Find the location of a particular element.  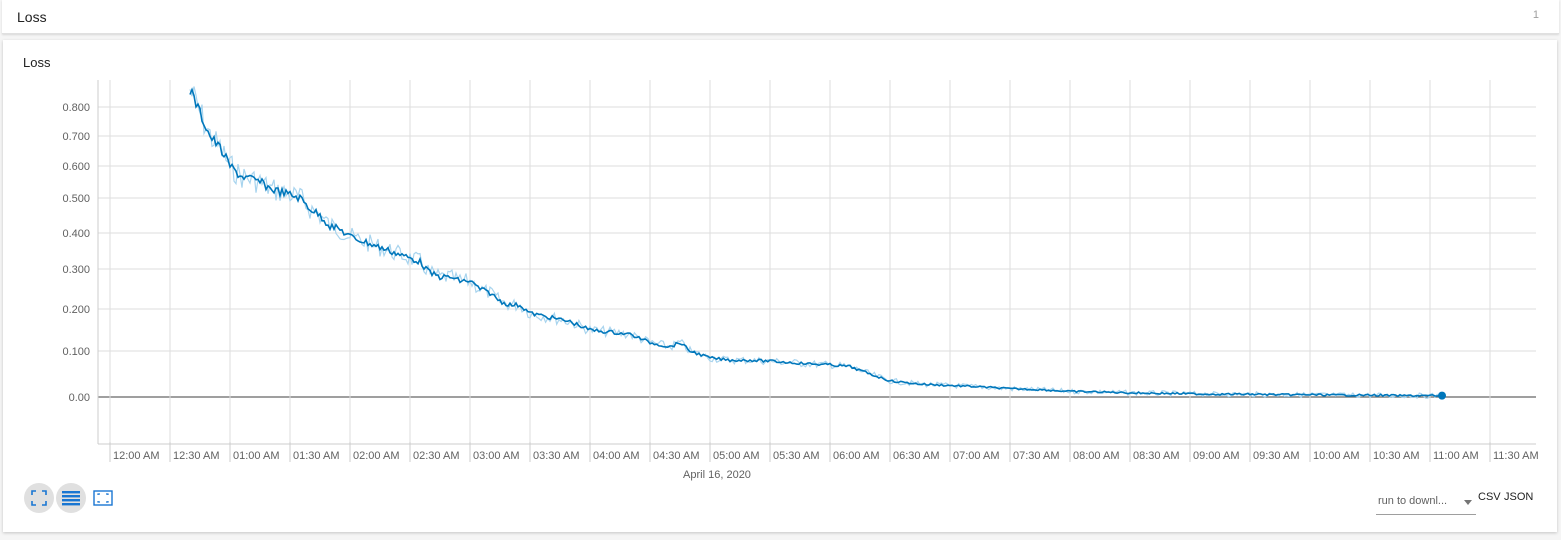

x-tick-label: 05:00 AM is located at coordinates (736, 456).